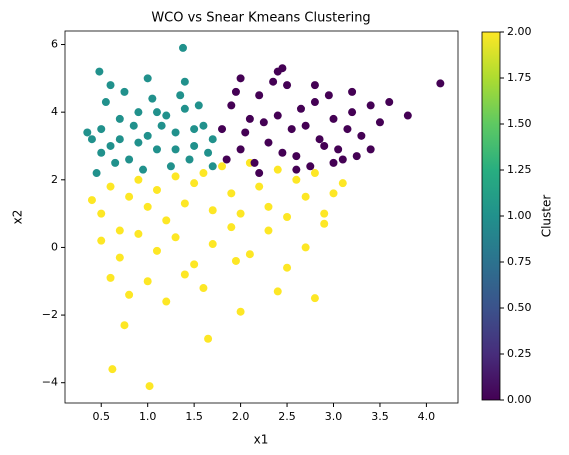  What do you see at coordinates (287, 416) in the screenshot?
I see `x-tick-label: 2.5` at bounding box center [287, 416].